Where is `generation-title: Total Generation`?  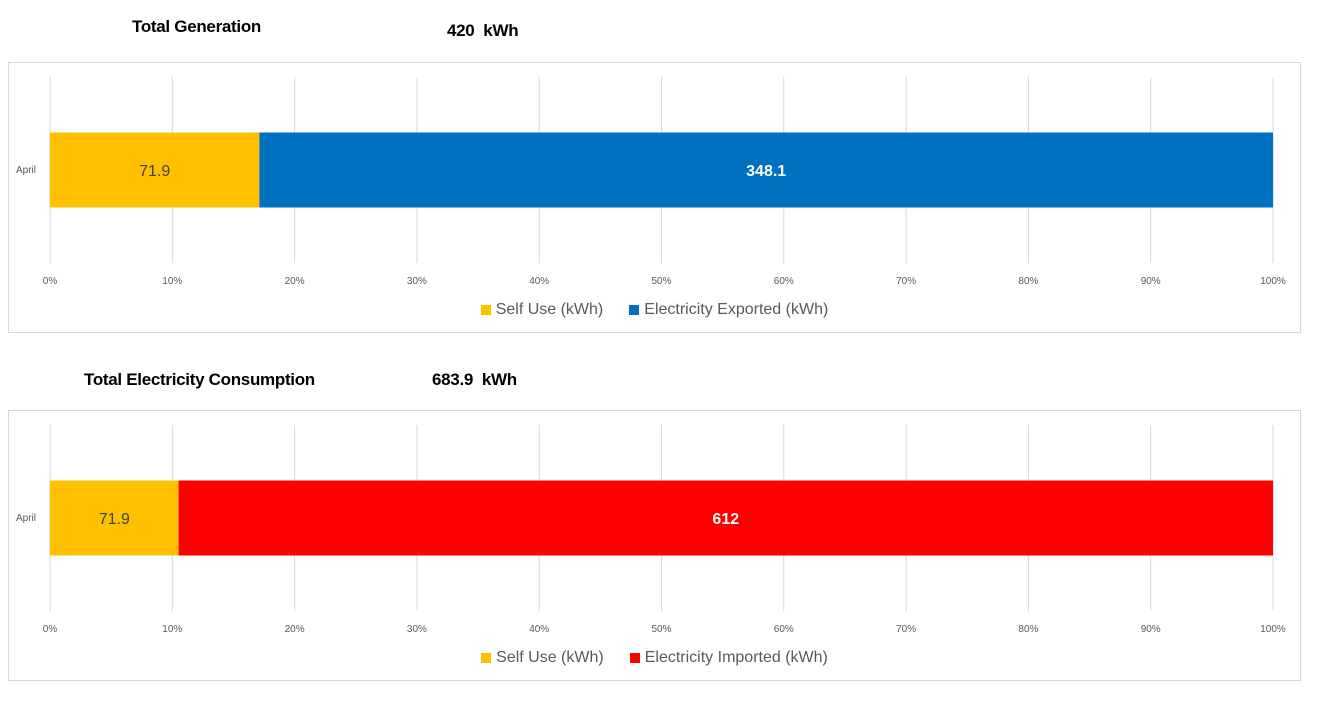
generation-title: Total Generation is located at coordinates (197, 26).